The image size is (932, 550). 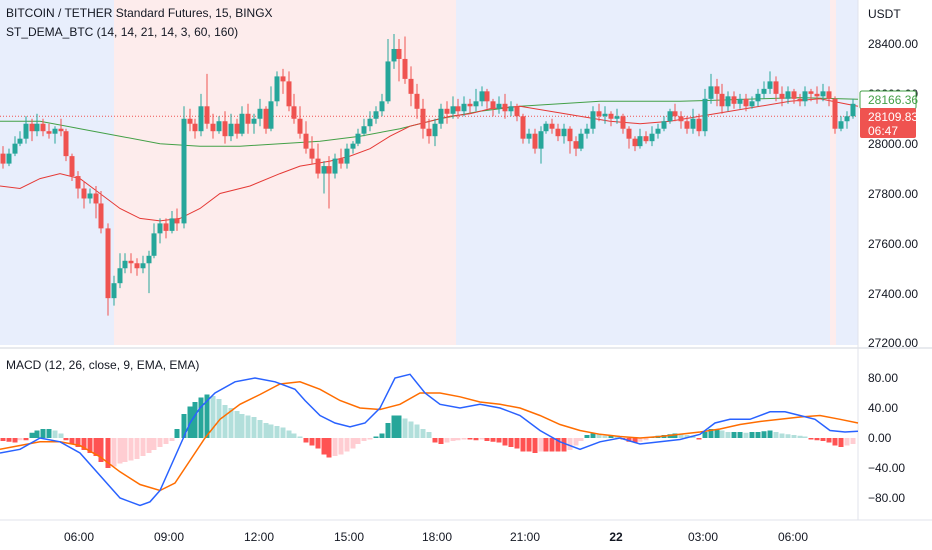 What do you see at coordinates (886, 468) in the screenshot?
I see `macd-tick-label: −40.00` at bounding box center [886, 468].